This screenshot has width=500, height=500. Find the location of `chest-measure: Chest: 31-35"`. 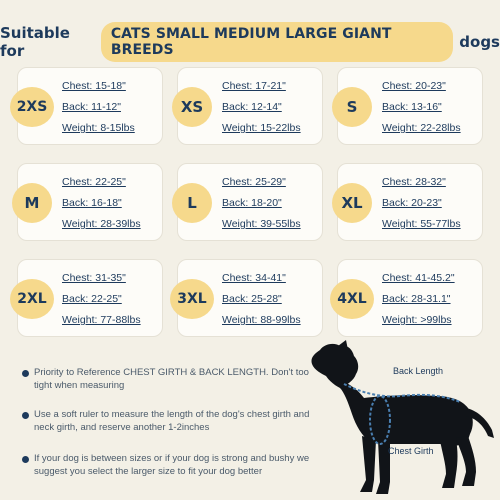

chest-measure: Chest: 31-35" is located at coordinates (94, 278).